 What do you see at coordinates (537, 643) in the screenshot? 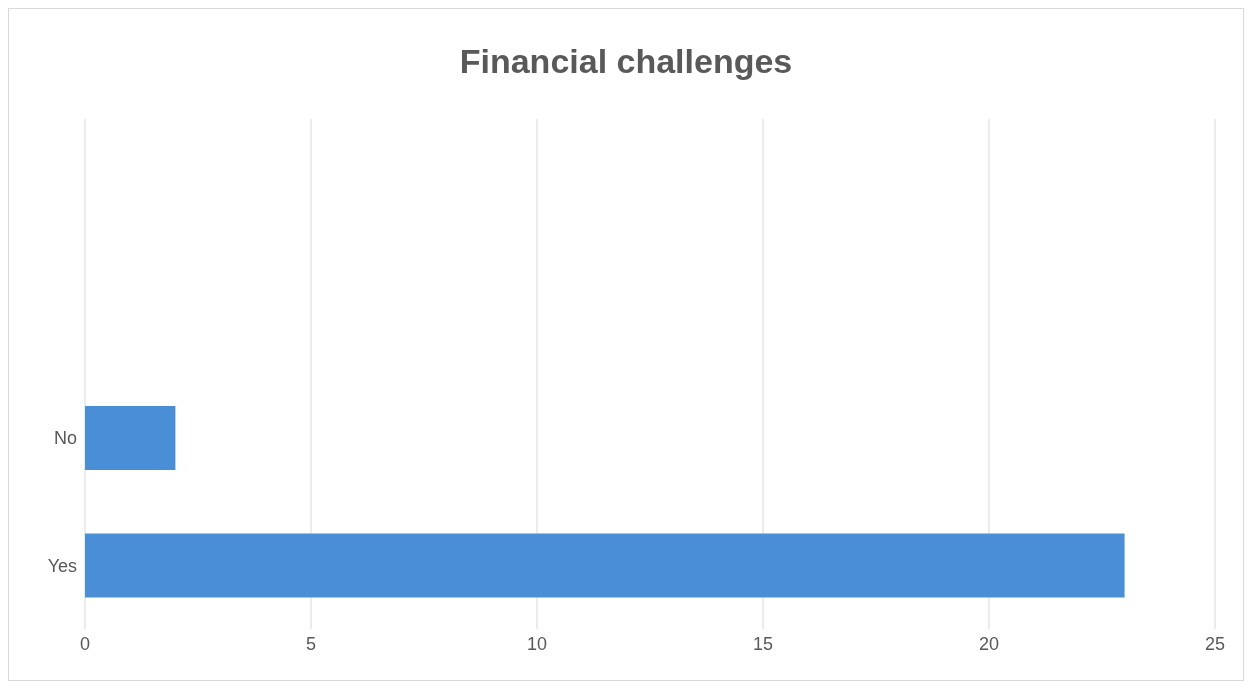
I see `x-tick-label: 10` at bounding box center [537, 643].